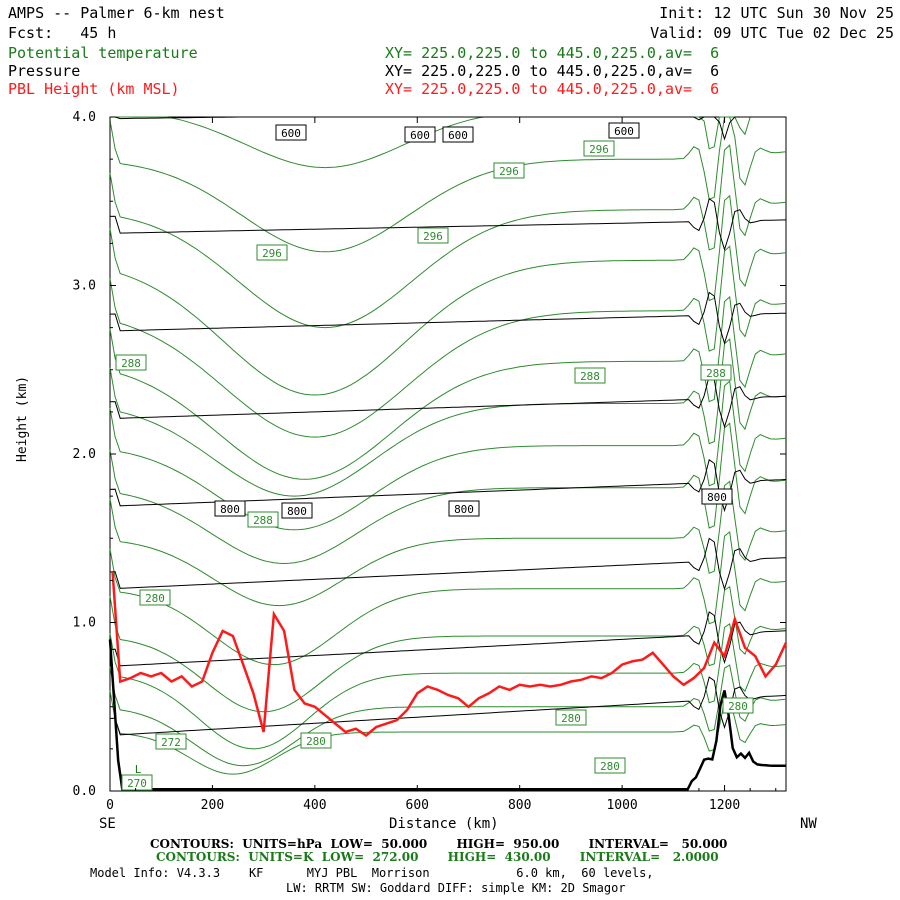  I want to click on y-tick-label: 0.0, so click(84, 791).